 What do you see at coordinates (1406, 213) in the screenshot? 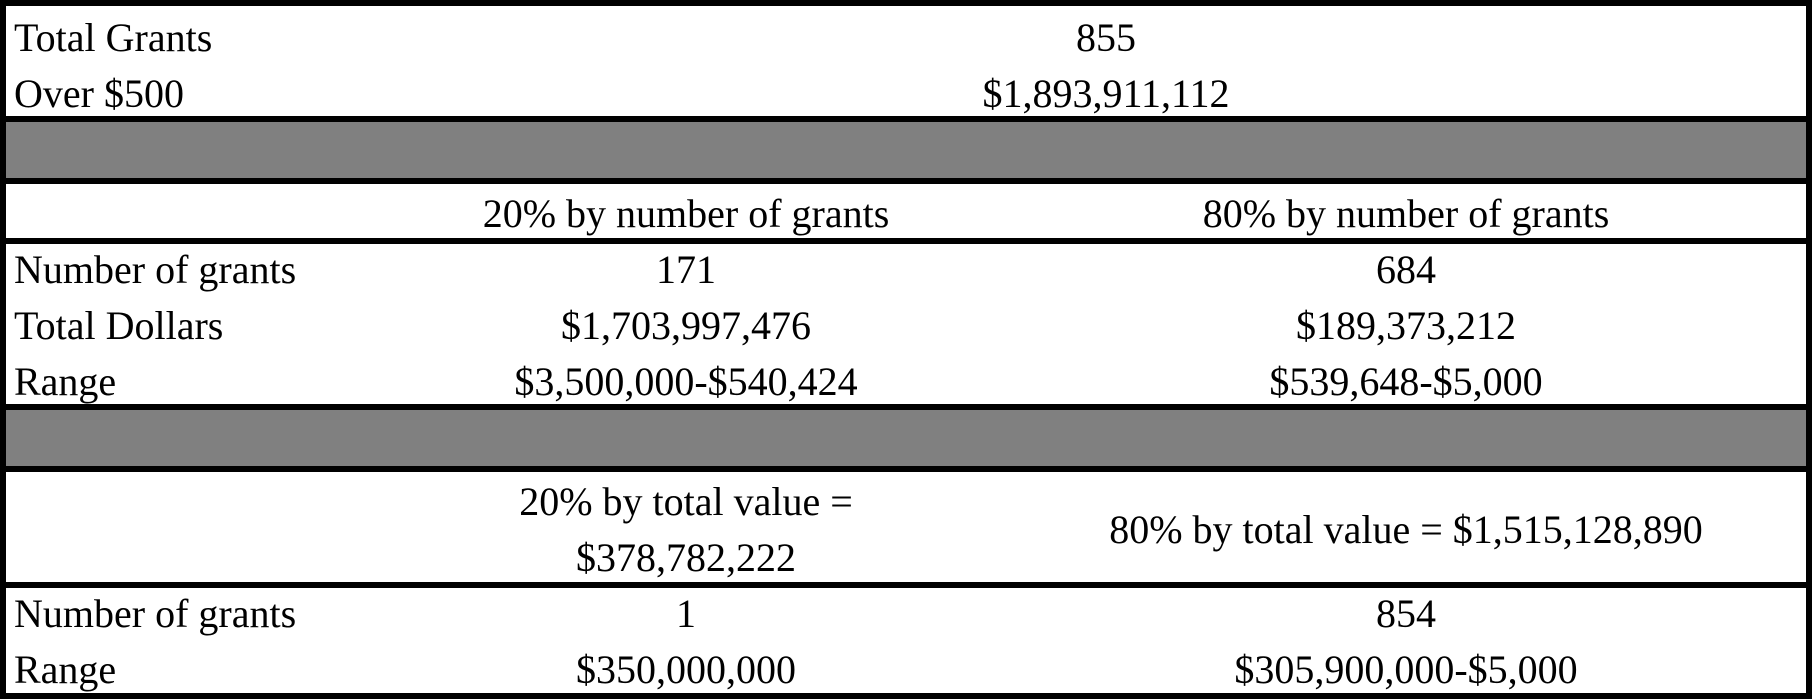
I see `by-number-col2-header: 80% by number of grants` at bounding box center [1406, 213].